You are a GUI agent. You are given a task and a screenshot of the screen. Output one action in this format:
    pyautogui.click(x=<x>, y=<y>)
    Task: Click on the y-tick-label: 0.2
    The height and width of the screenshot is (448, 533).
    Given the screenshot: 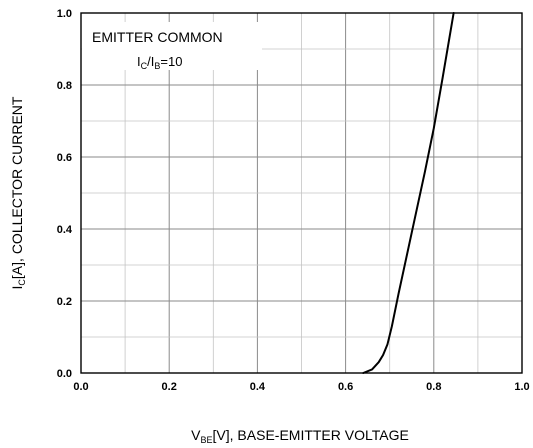 What is the action you would take?
    pyautogui.click(x=64, y=302)
    